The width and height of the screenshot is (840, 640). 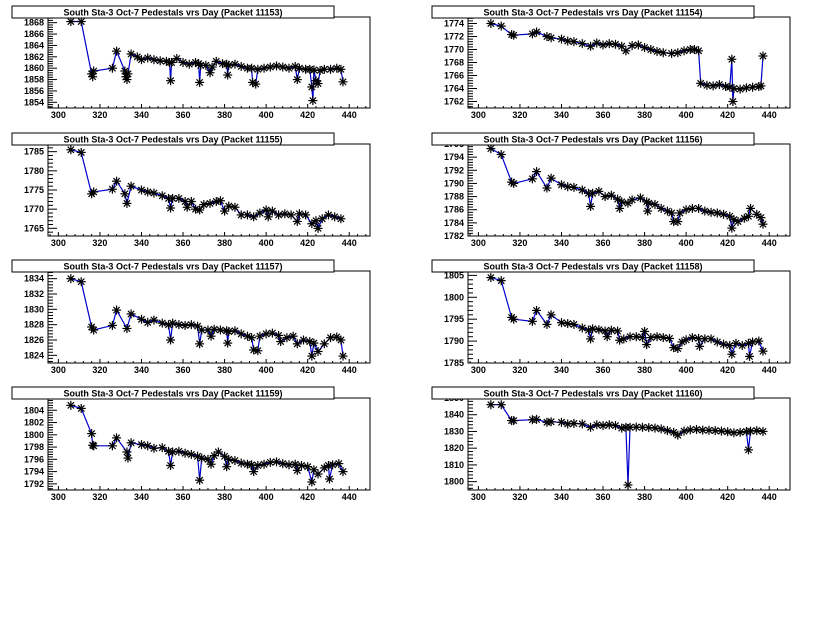 What do you see at coordinates (454, 24) in the screenshot?
I see `y-tick-label: 1774` at bounding box center [454, 24].